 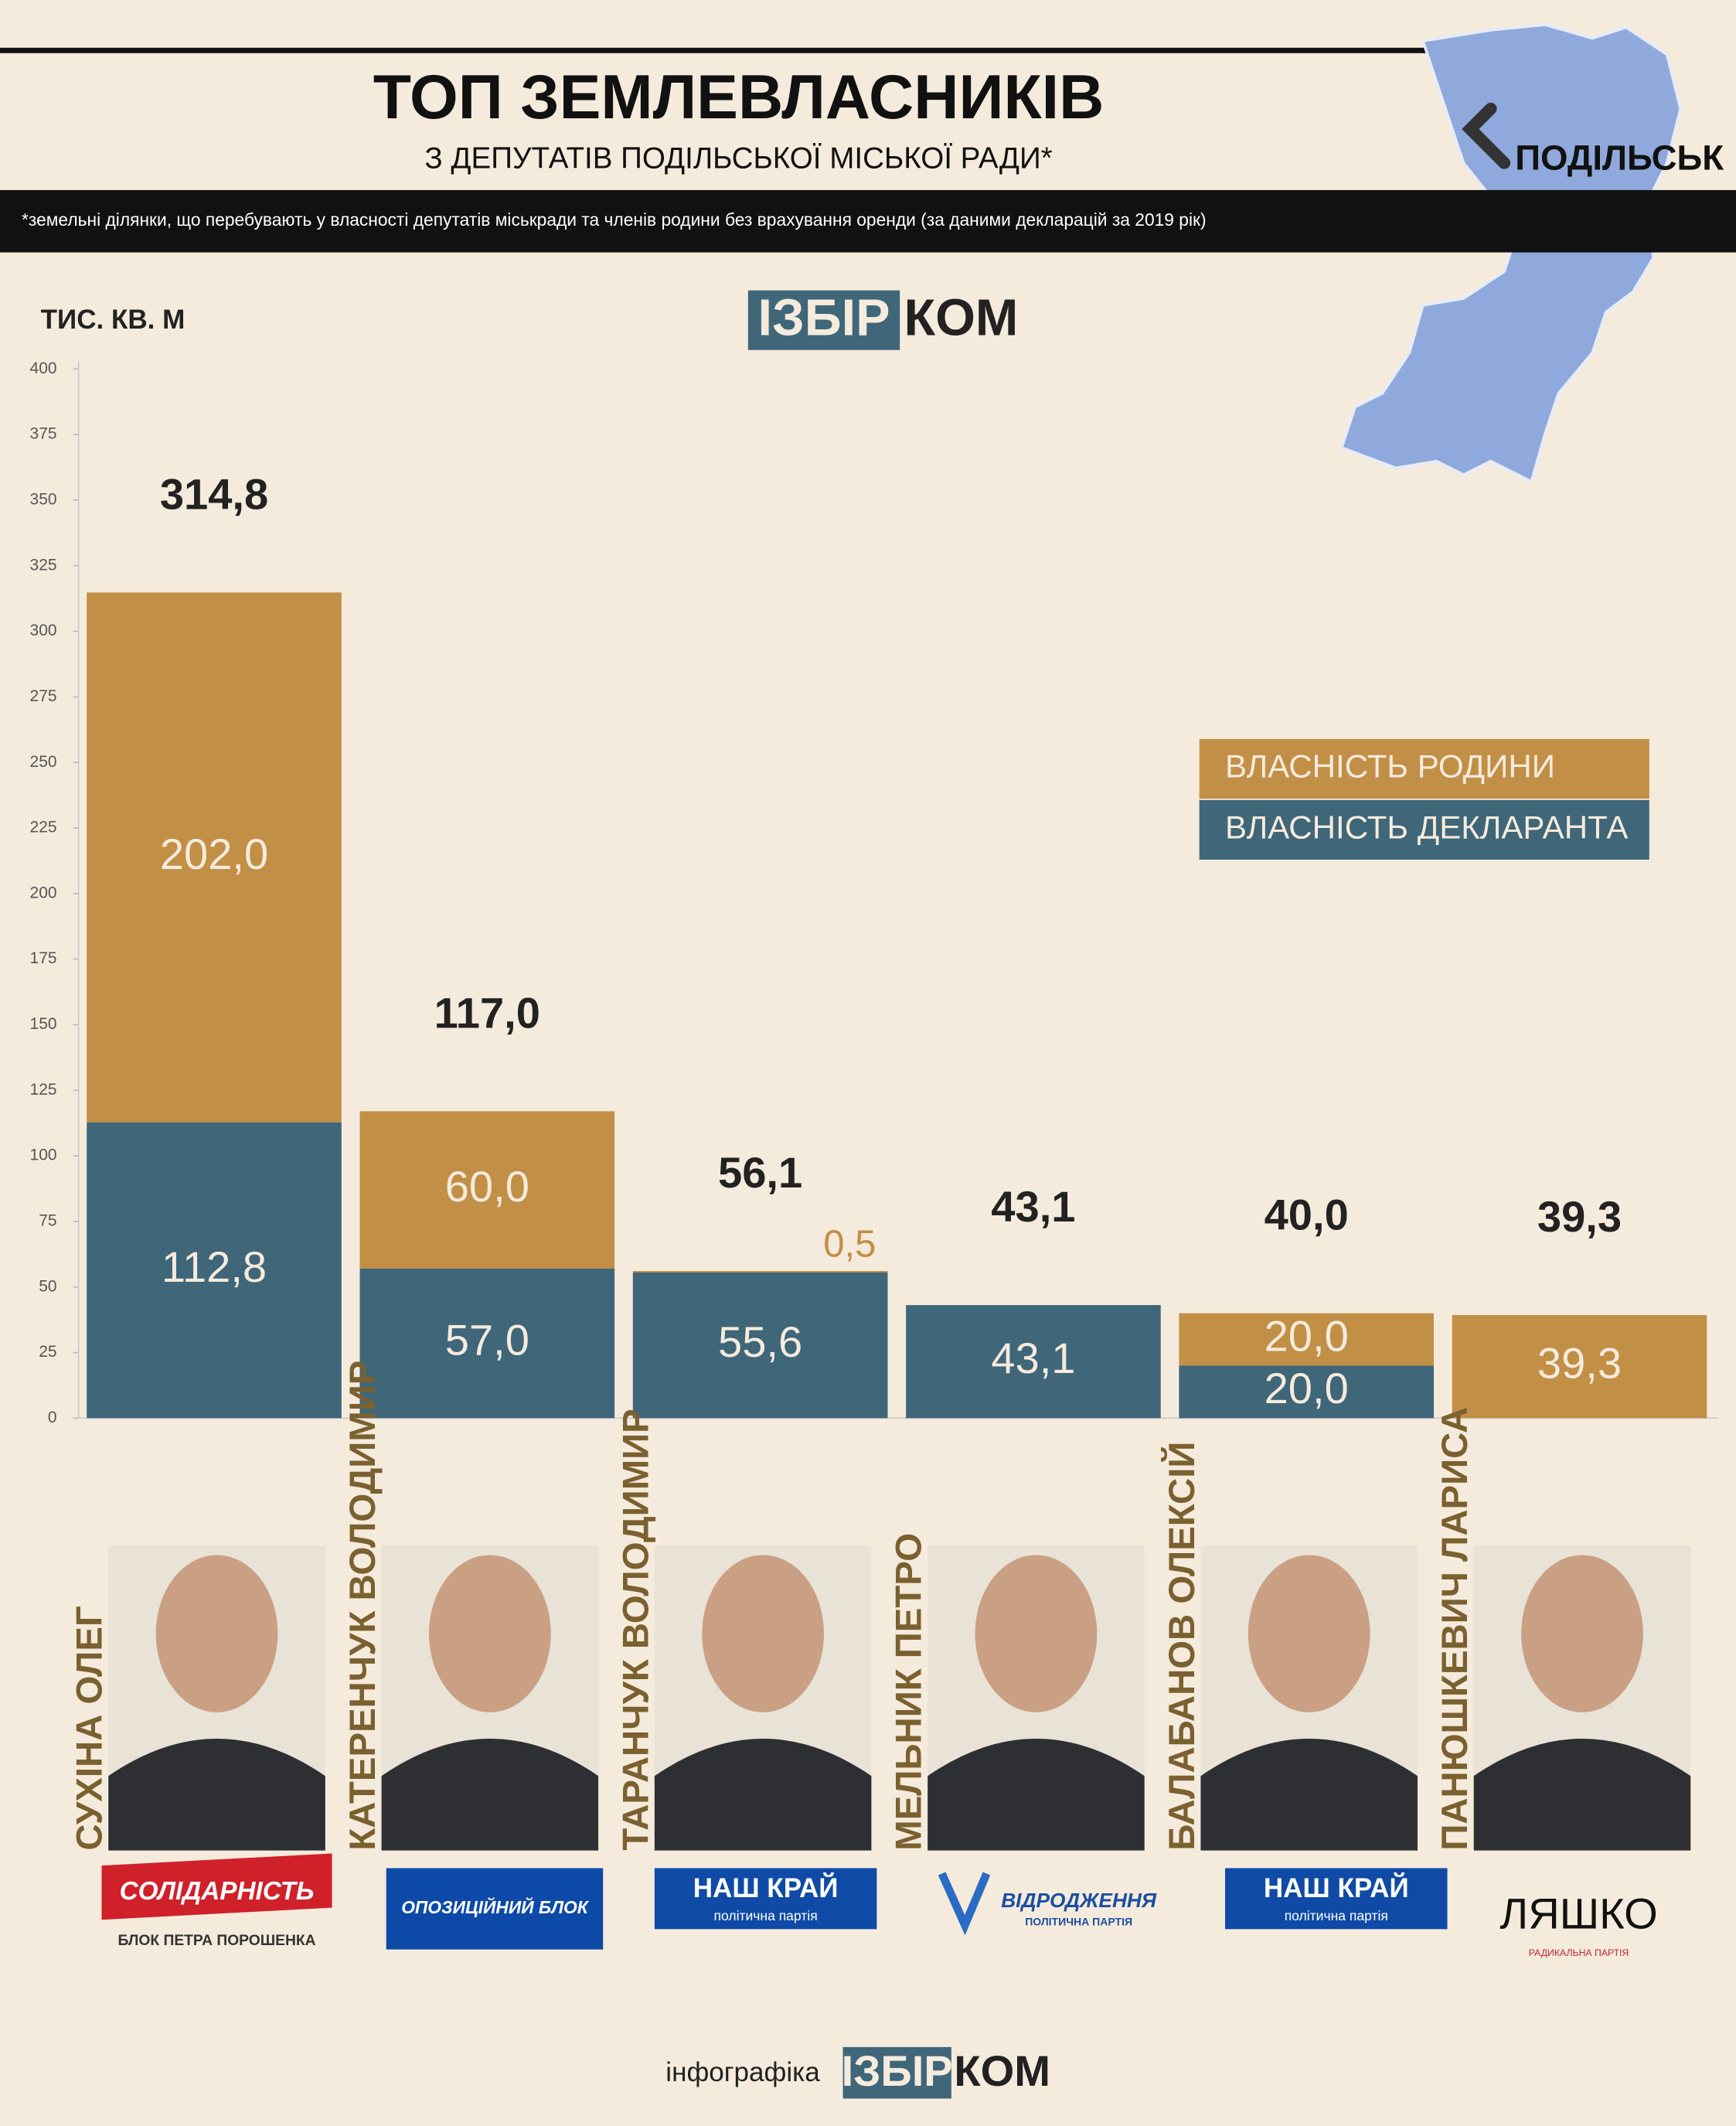 I want to click on legend-label: ВЛАСНІСТЬ ДЕКЛАРАНТА, so click(x=1427, y=827).